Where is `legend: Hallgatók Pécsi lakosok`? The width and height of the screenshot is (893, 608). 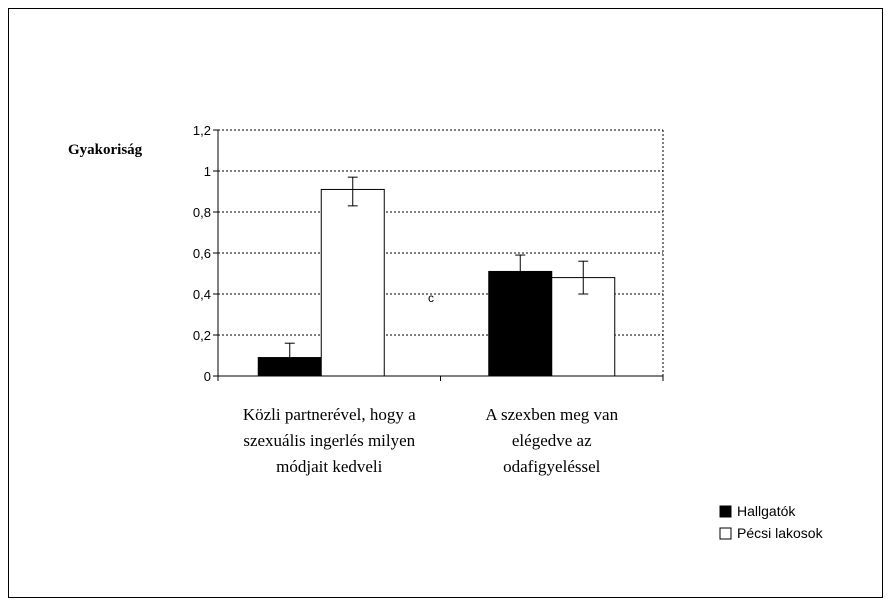
legend: Hallgatók Pécsi lakosok is located at coordinates (771, 522).